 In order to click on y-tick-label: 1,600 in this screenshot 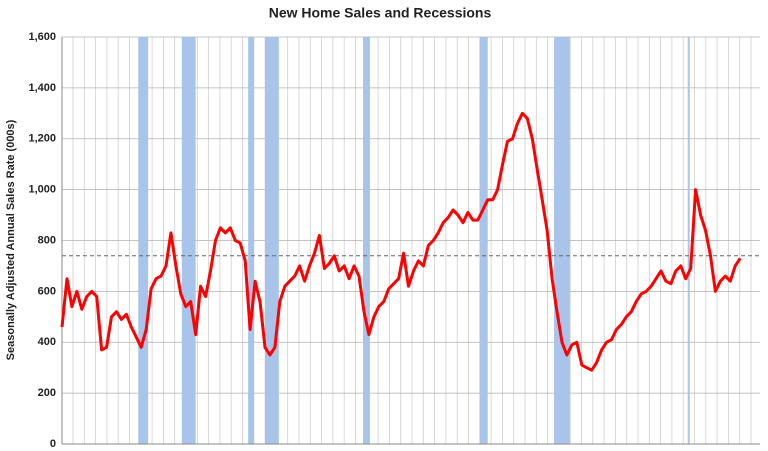, I will do `click(42, 37)`.